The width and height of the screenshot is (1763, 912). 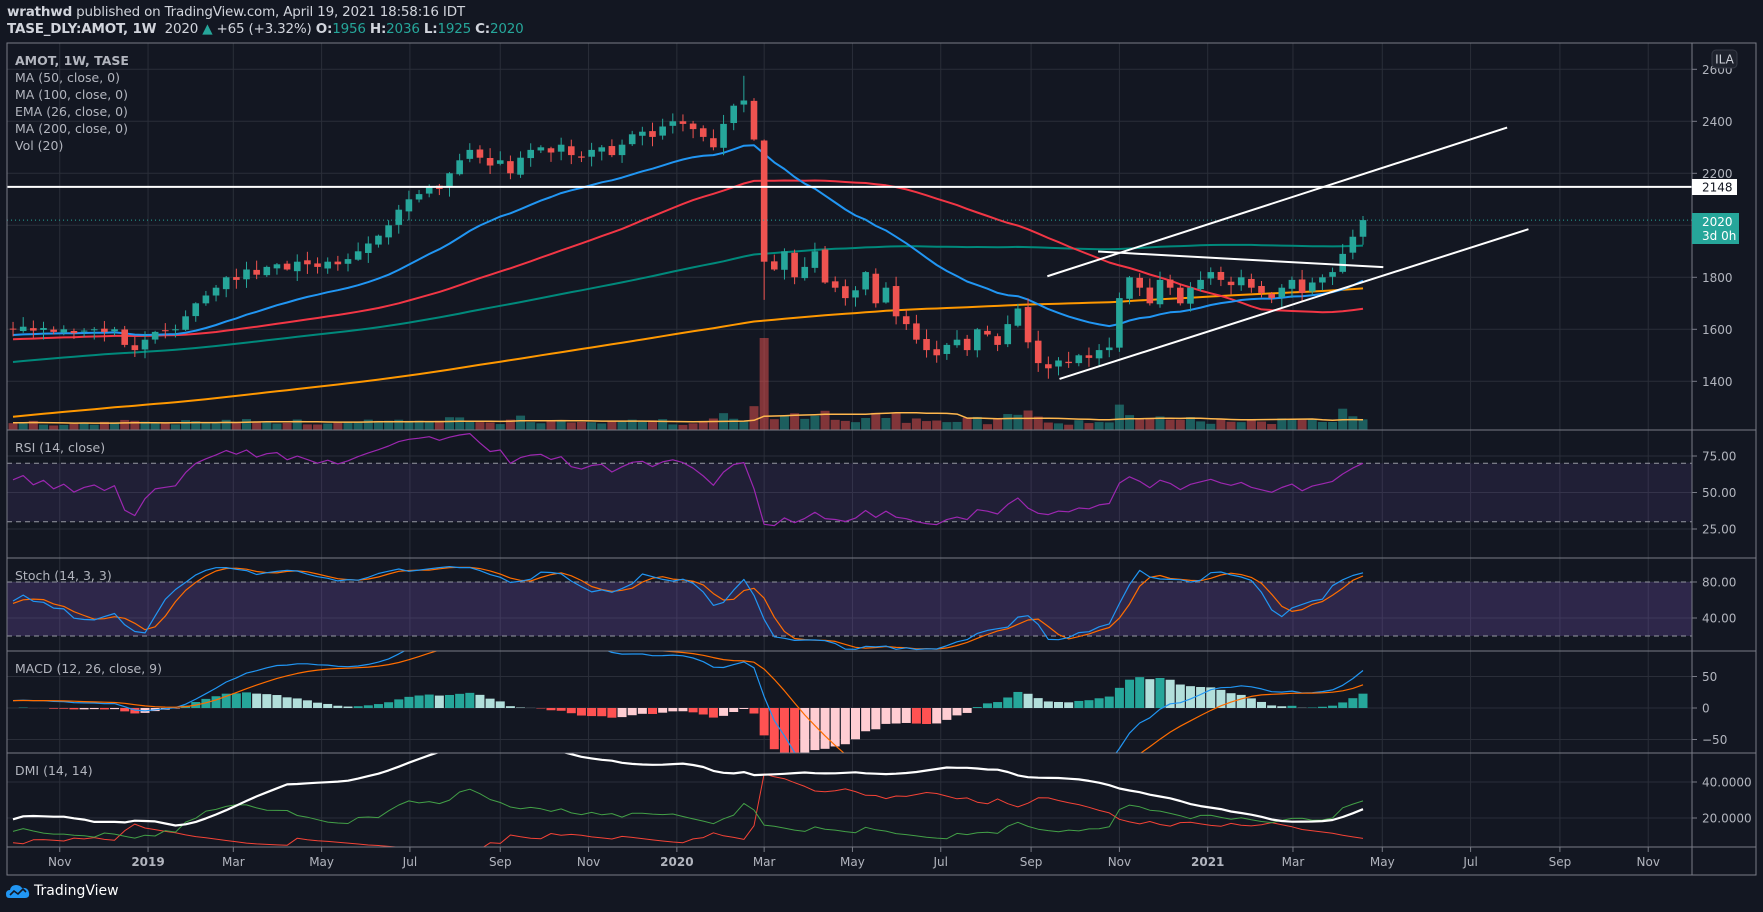 I want to click on legend-ma50: MA (50, close, 0), so click(x=67, y=77).